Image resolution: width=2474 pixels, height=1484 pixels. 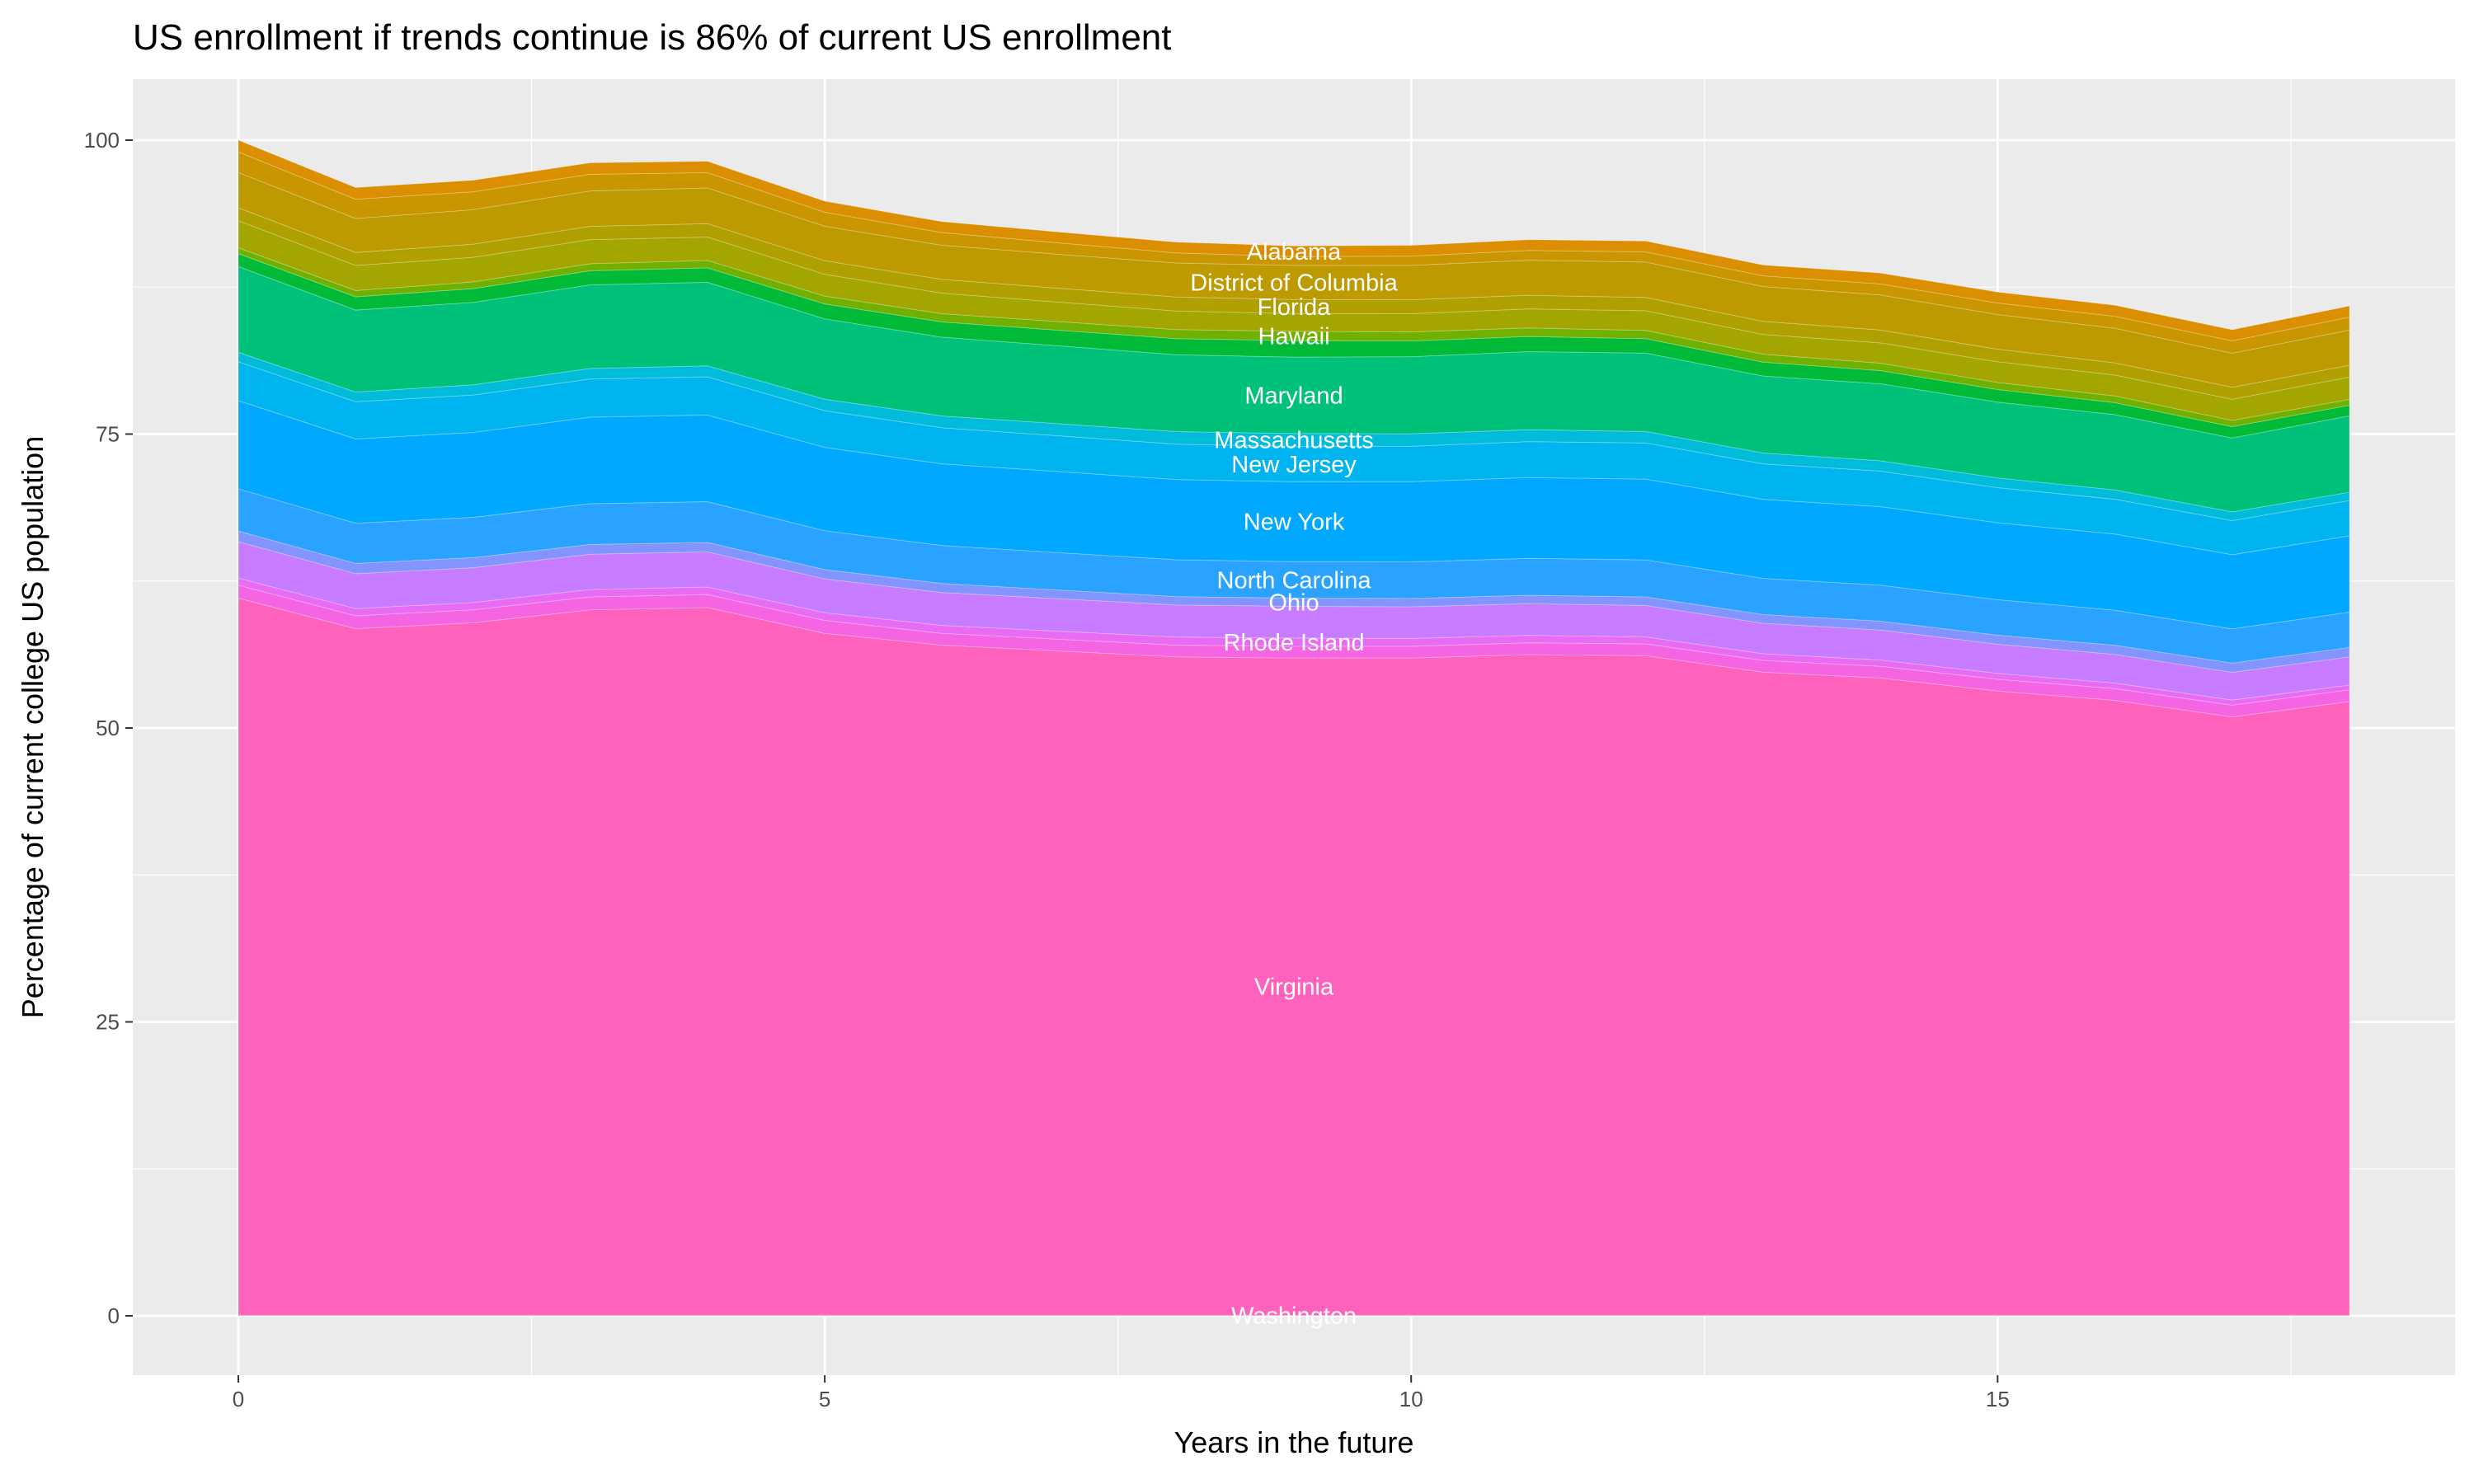 What do you see at coordinates (1295, 307) in the screenshot?
I see `area-label: Florida` at bounding box center [1295, 307].